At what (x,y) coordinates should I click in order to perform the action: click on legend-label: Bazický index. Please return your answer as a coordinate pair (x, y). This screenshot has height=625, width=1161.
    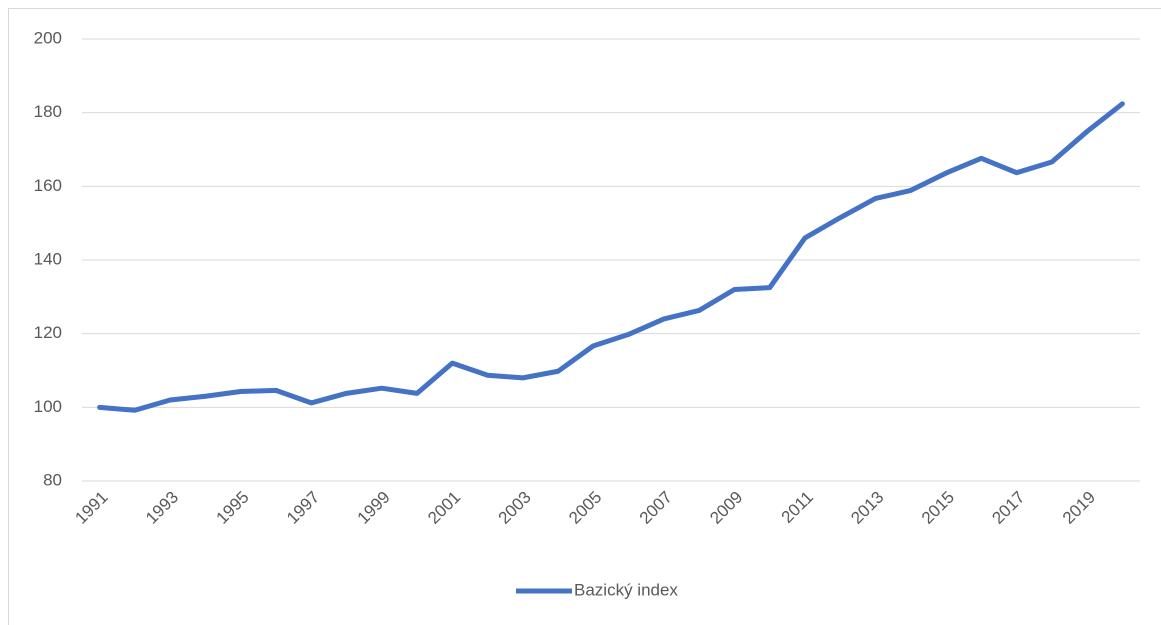
    Looking at the image, I should click on (626, 589).